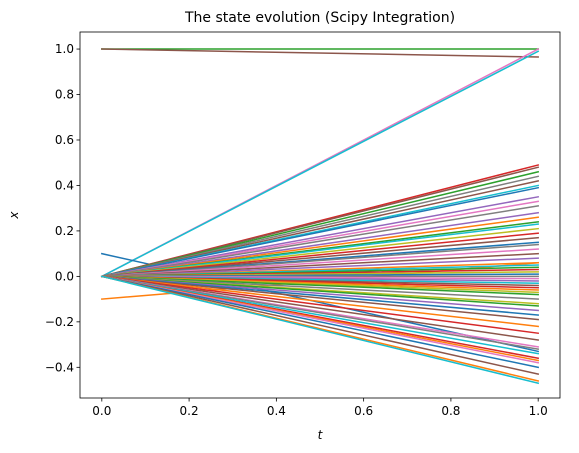 The height and width of the screenshot is (453, 579). I want to click on chart-title: The state evolution (Scipy Integration), so click(319, 18).